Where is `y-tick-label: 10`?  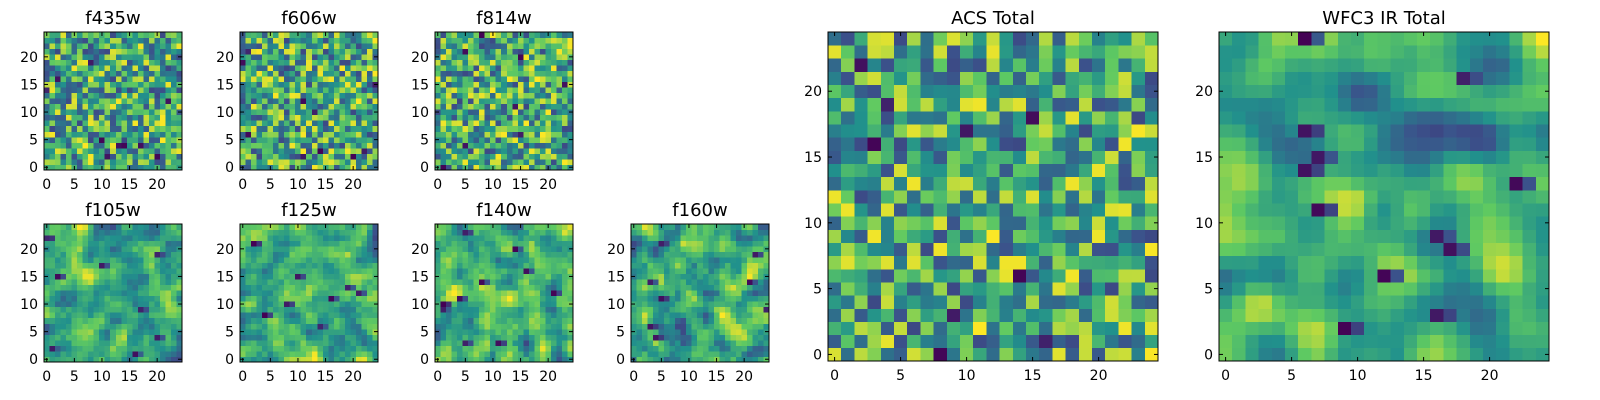 y-tick-label: 10 is located at coordinates (420, 113).